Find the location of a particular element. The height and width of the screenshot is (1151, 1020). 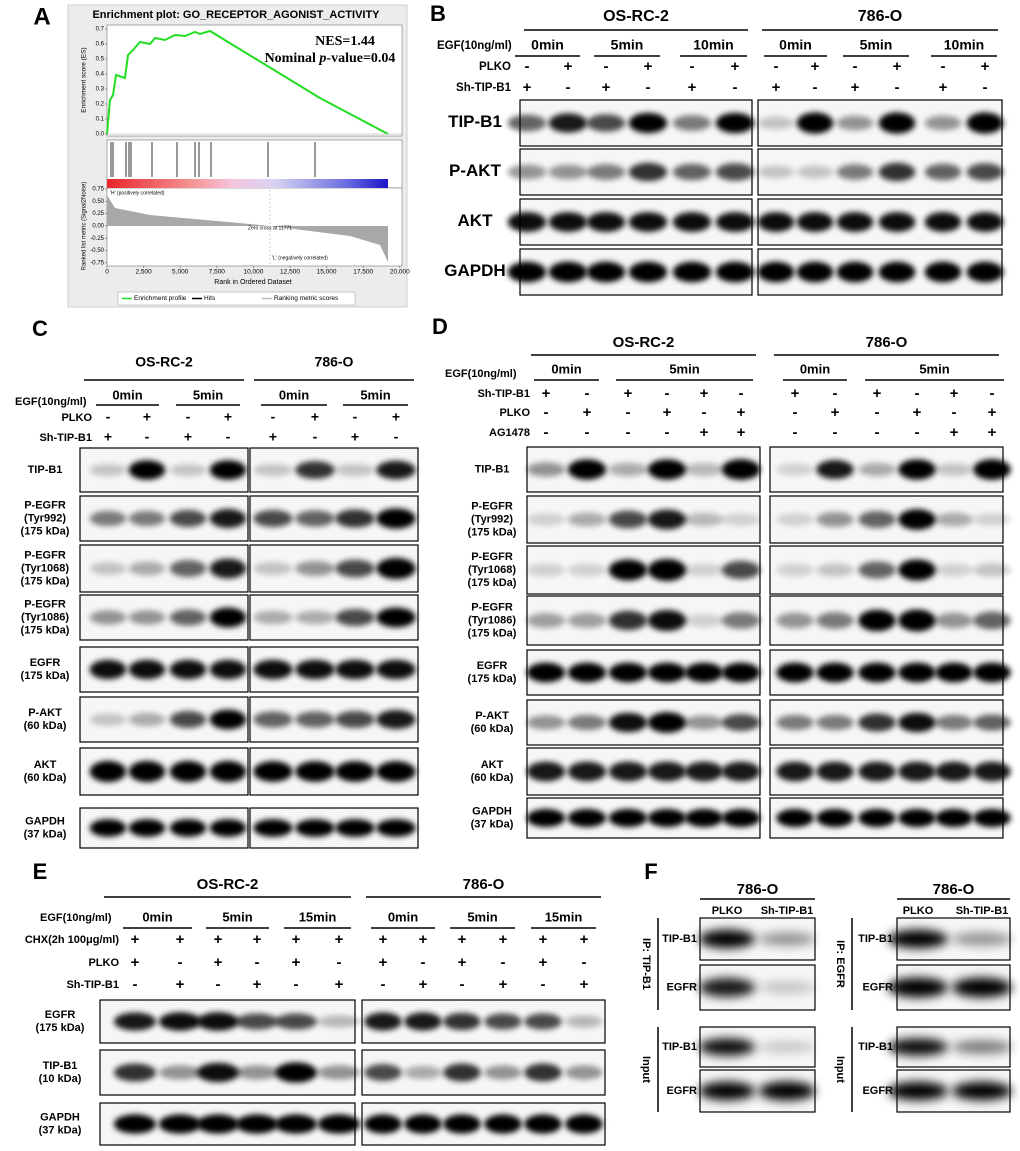

pvalue-label: Nominal p-value=0.04 is located at coordinates (330, 58).